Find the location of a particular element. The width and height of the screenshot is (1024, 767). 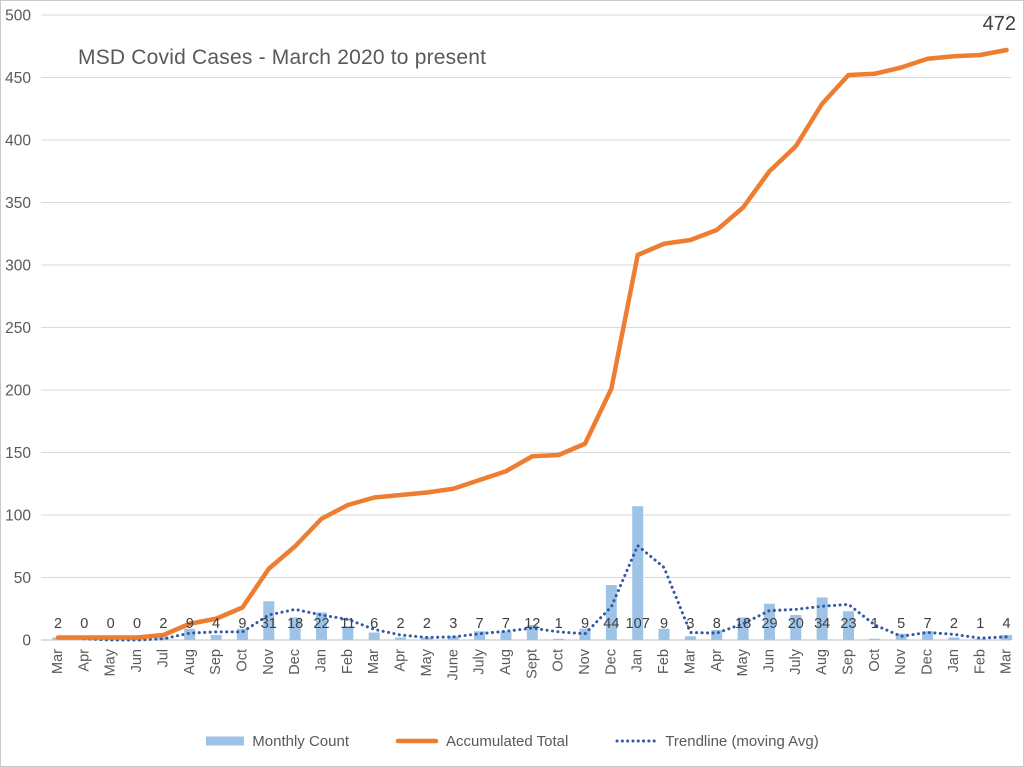

trendline-moving-avg-series is located at coordinates (545, 593).